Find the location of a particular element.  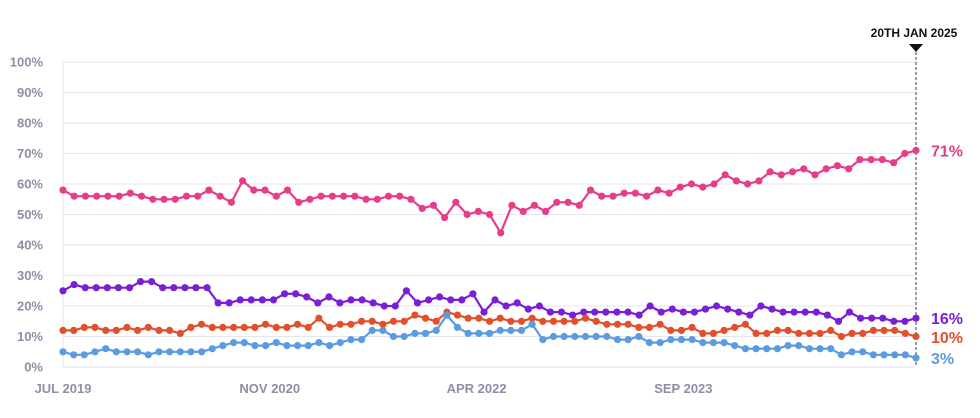

series-end-label: 3% is located at coordinates (942, 359).